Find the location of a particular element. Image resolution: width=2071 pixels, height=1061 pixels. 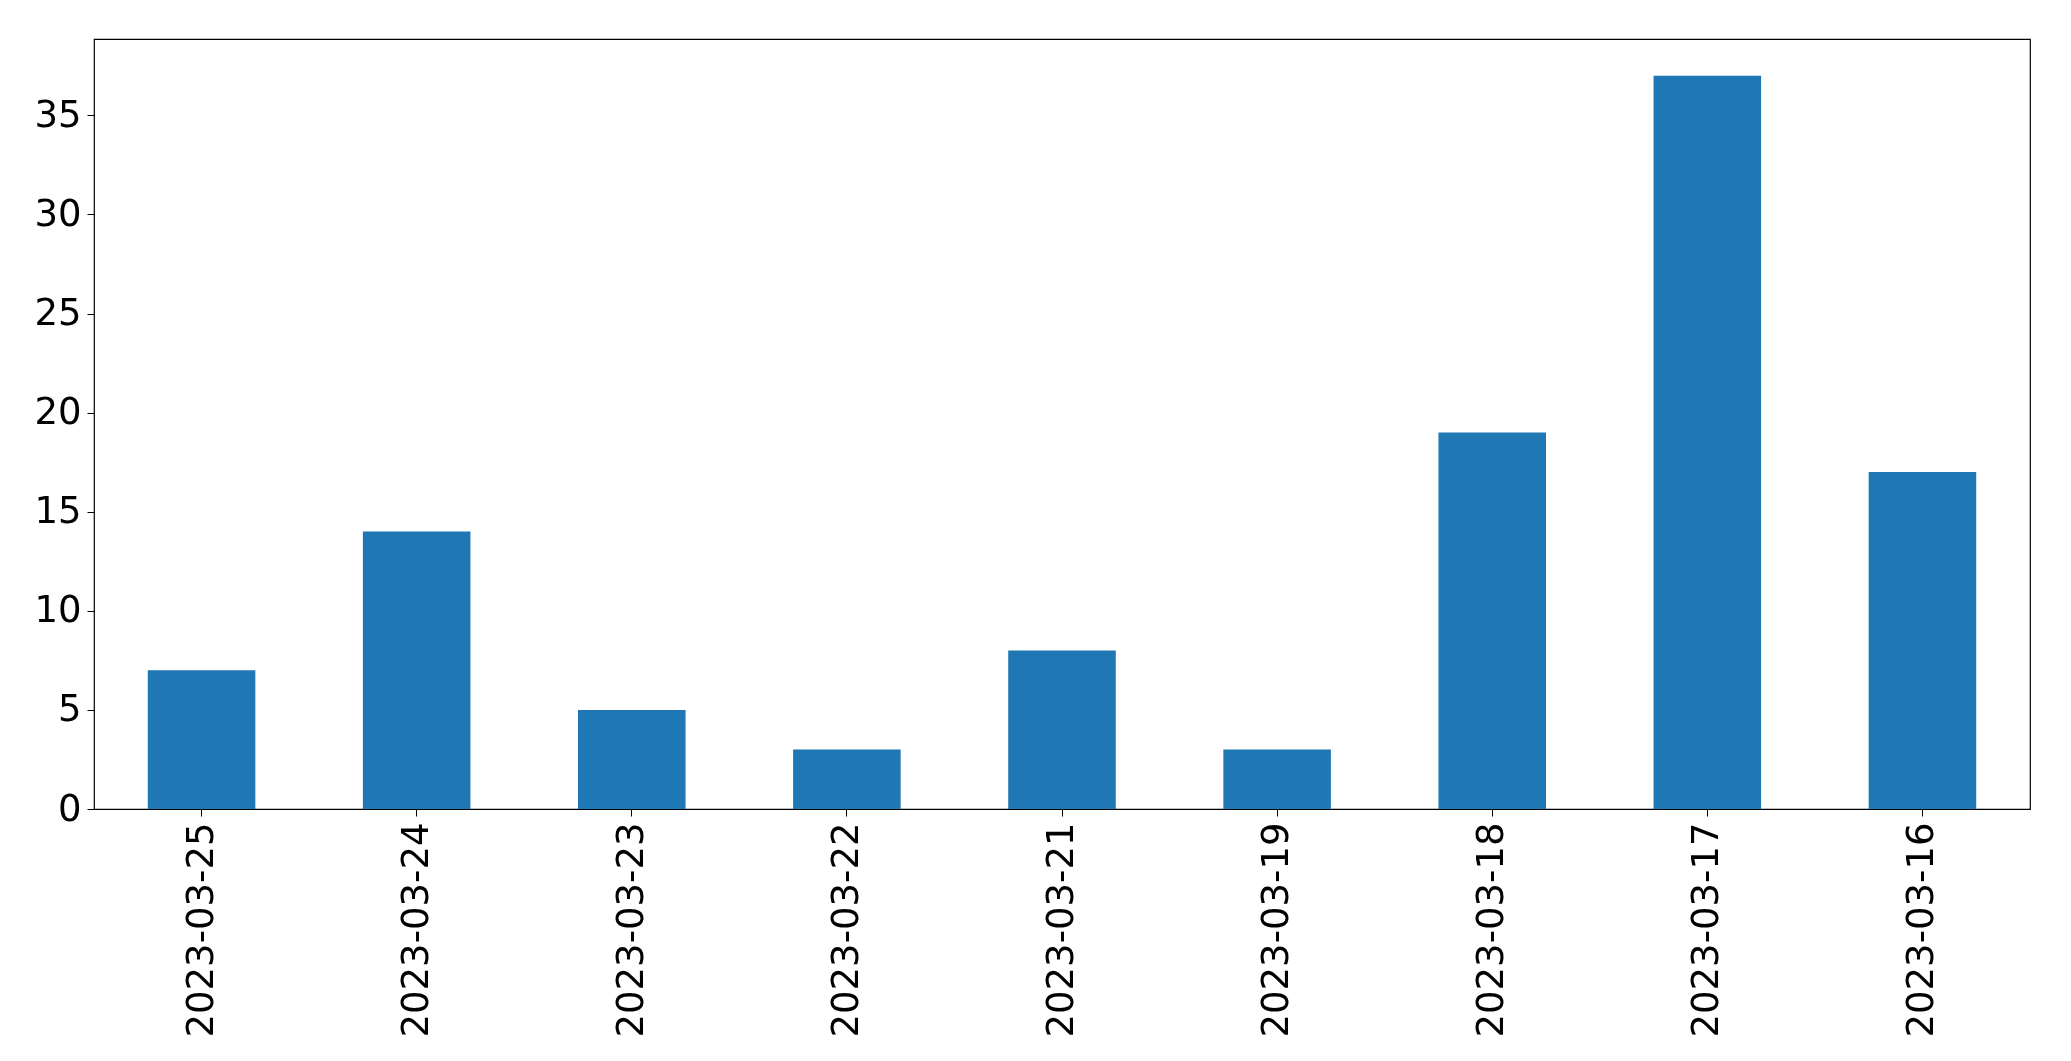

x-tick-label: 2023-03-16 is located at coordinates (1921, 930).